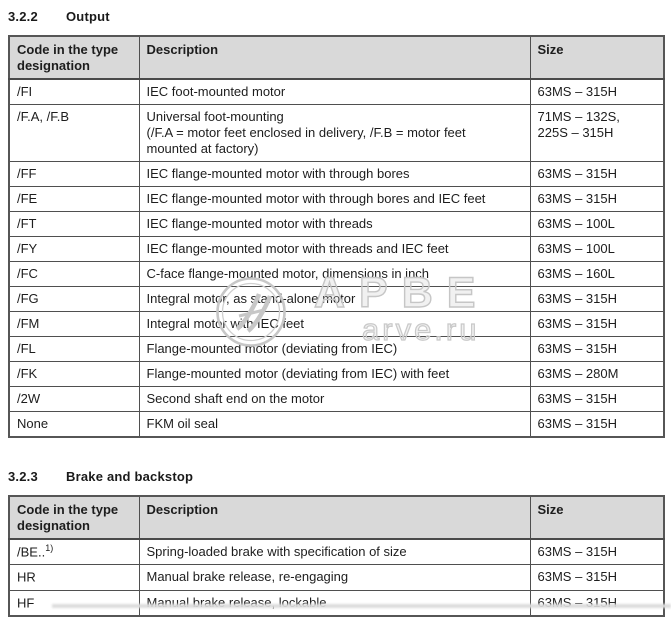  What do you see at coordinates (74, 399) in the screenshot?
I see `code-cell: /2W` at bounding box center [74, 399].